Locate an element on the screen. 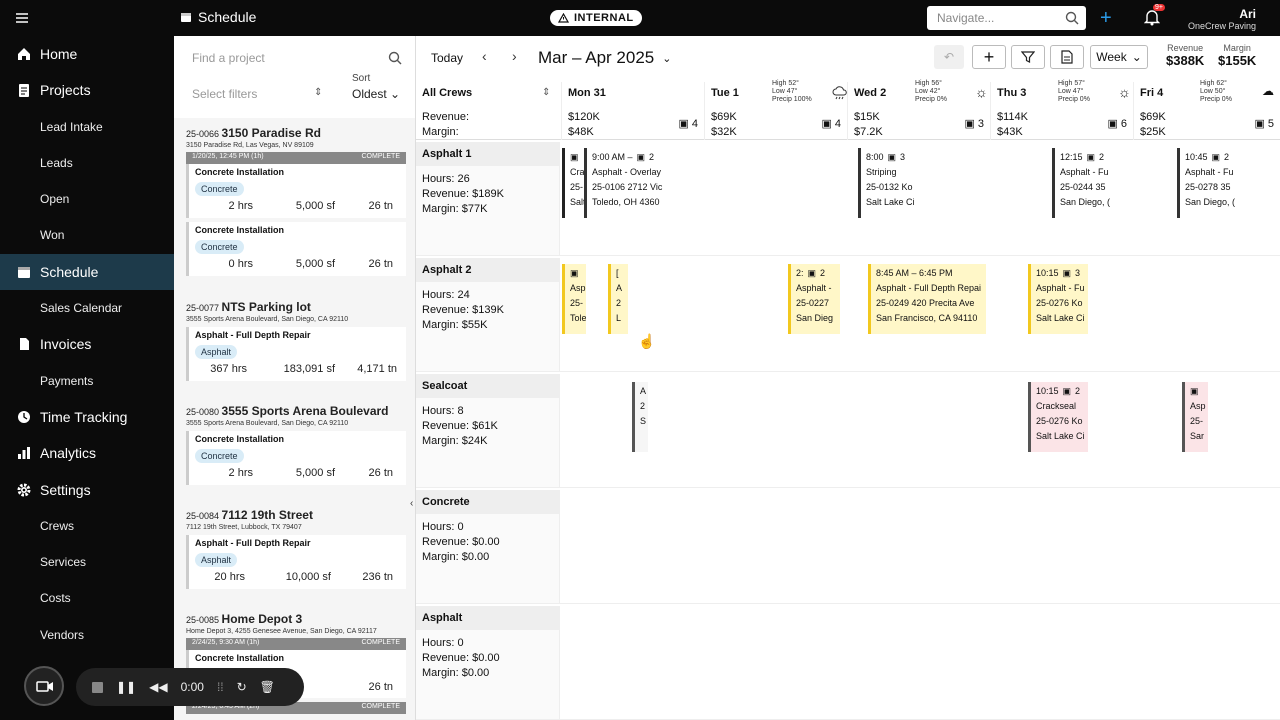 The width and height of the screenshot is (1280, 720). totals-labels: Revenue: Margin: is located at coordinates (445, 125).